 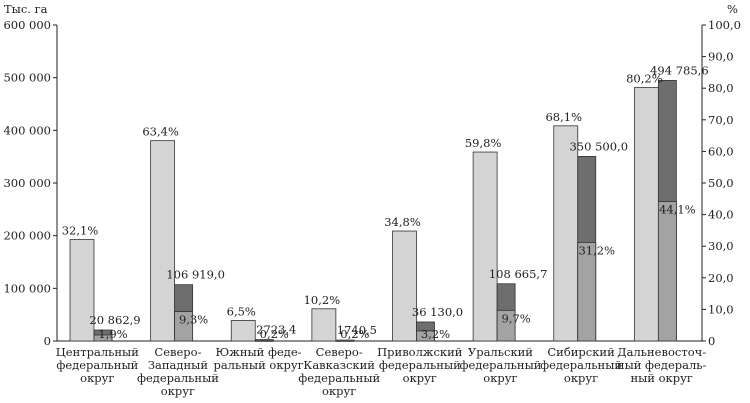 What do you see at coordinates (721, 246) in the screenshot?
I see `right-tick-label: 30,0` at bounding box center [721, 246].